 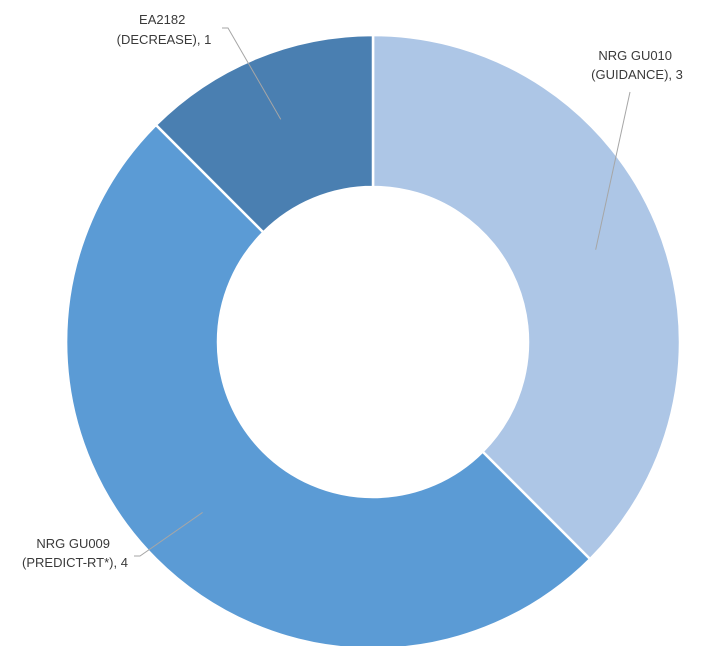 I want to click on data-label-ea2182-line1: EA2182, so click(x=162, y=19).